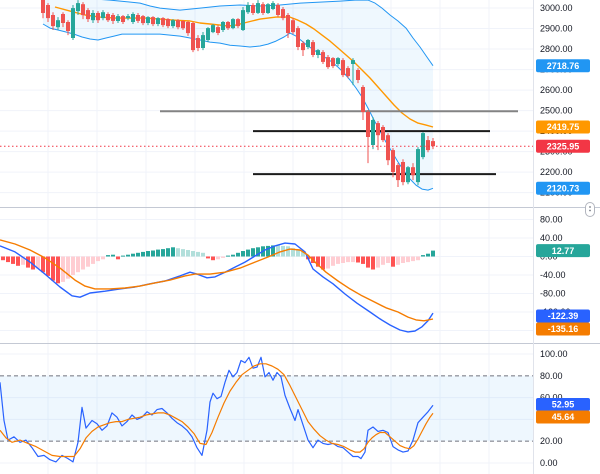 This screenshot has height=474, width=600. I want to click on axis-badge--135.16: -135.16, so click(563, 329).